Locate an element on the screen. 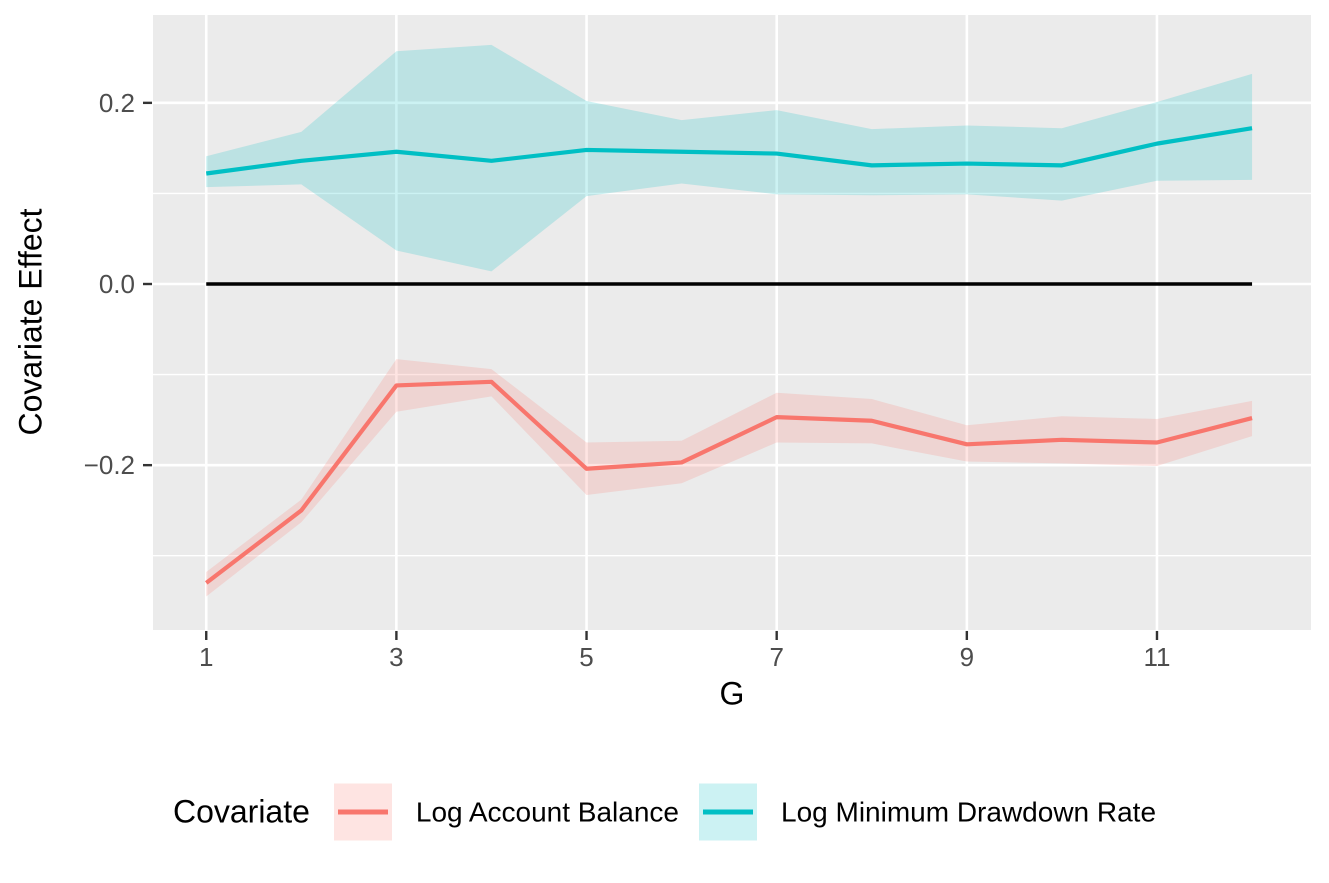  y-tick-label: 0.0 is located at coordinates (117, 284).